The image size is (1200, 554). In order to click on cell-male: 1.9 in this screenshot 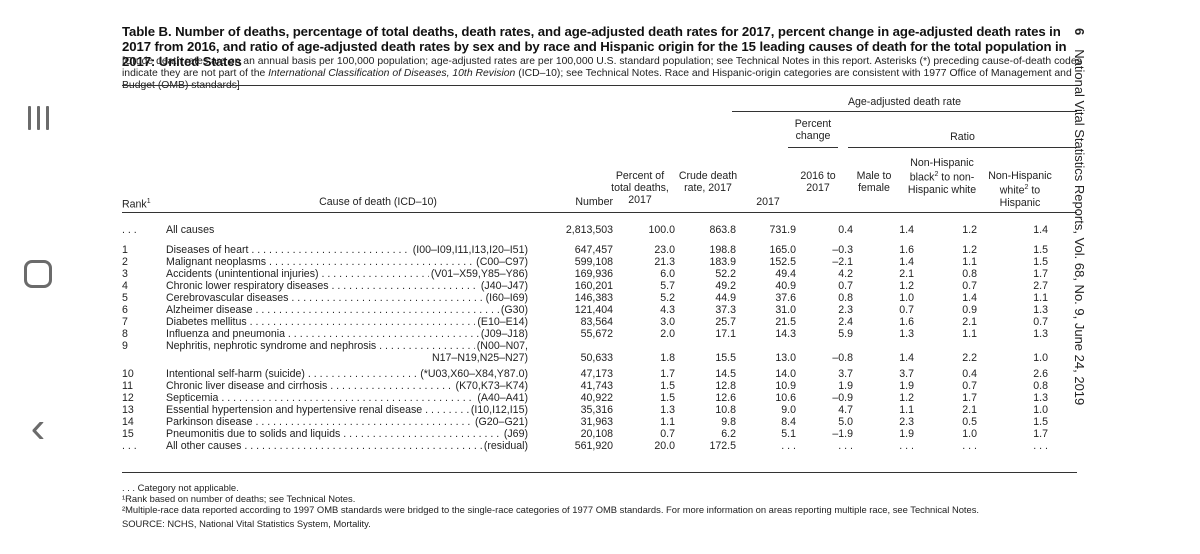, I will do `click(906, 434)`.